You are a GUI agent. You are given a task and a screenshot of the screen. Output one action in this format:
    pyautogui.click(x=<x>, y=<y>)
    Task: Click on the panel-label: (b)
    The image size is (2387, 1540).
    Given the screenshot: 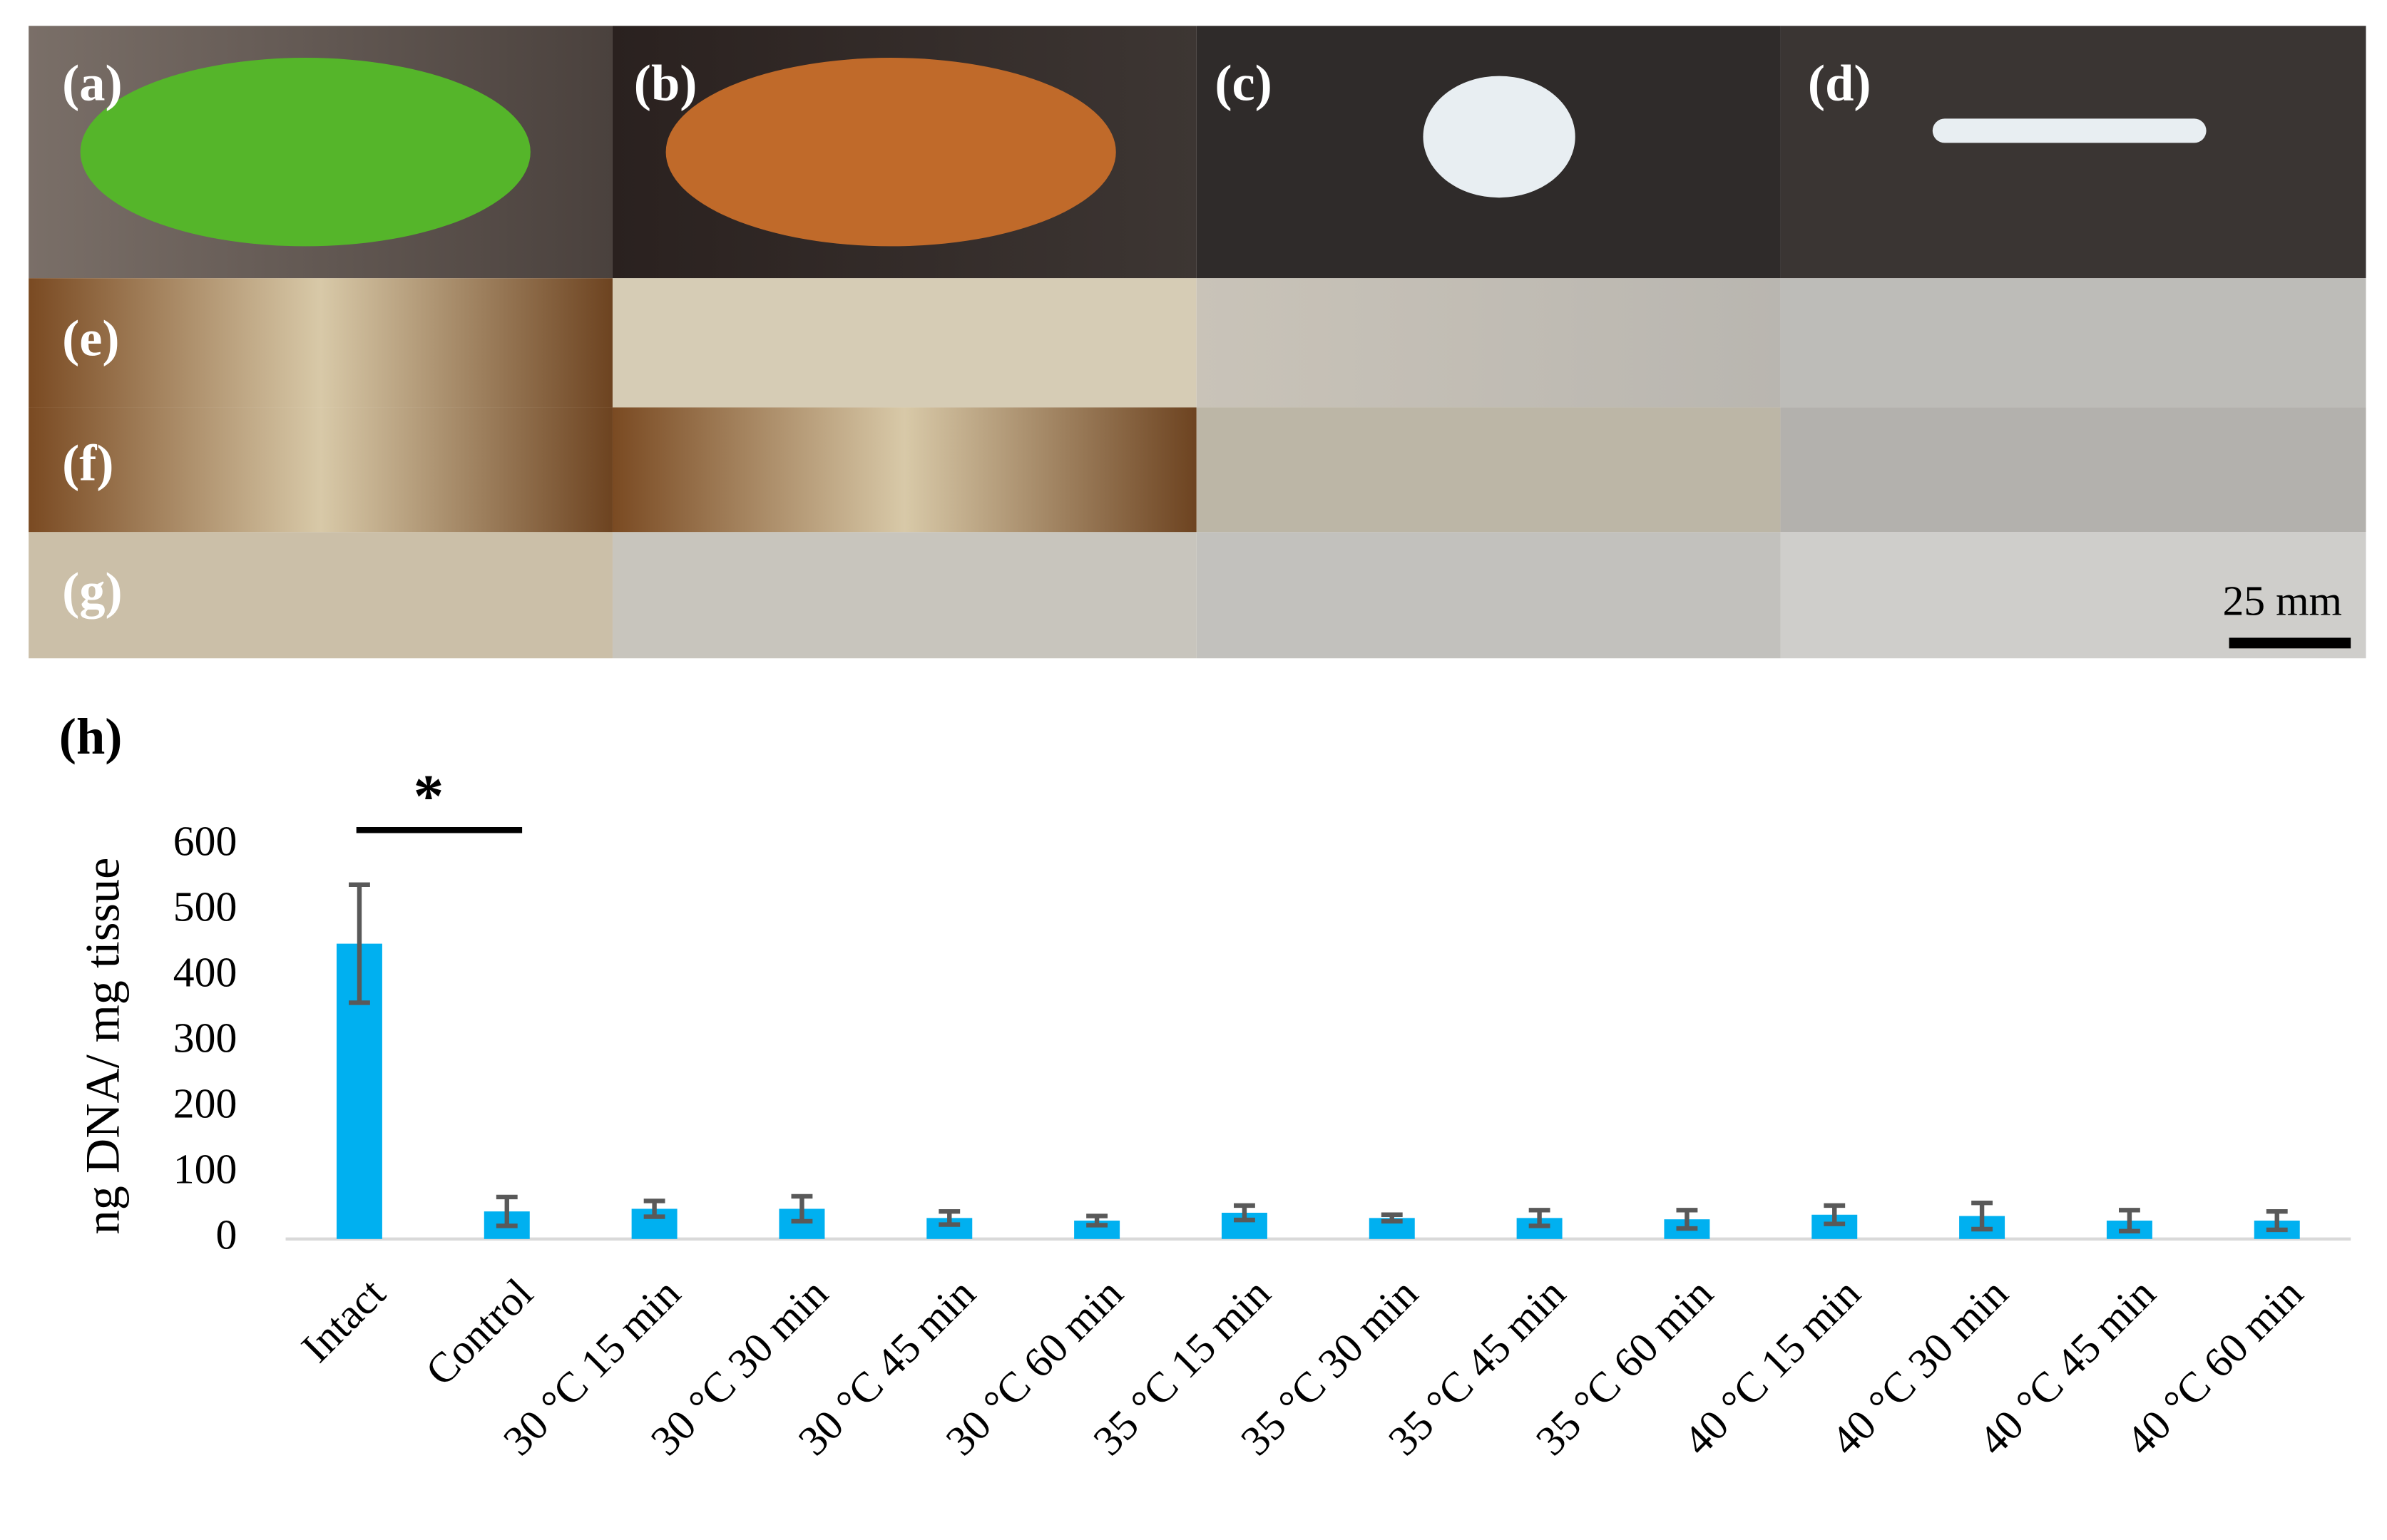 What is the action you would take?
    pyautogui.click(x=665, y=82)
    